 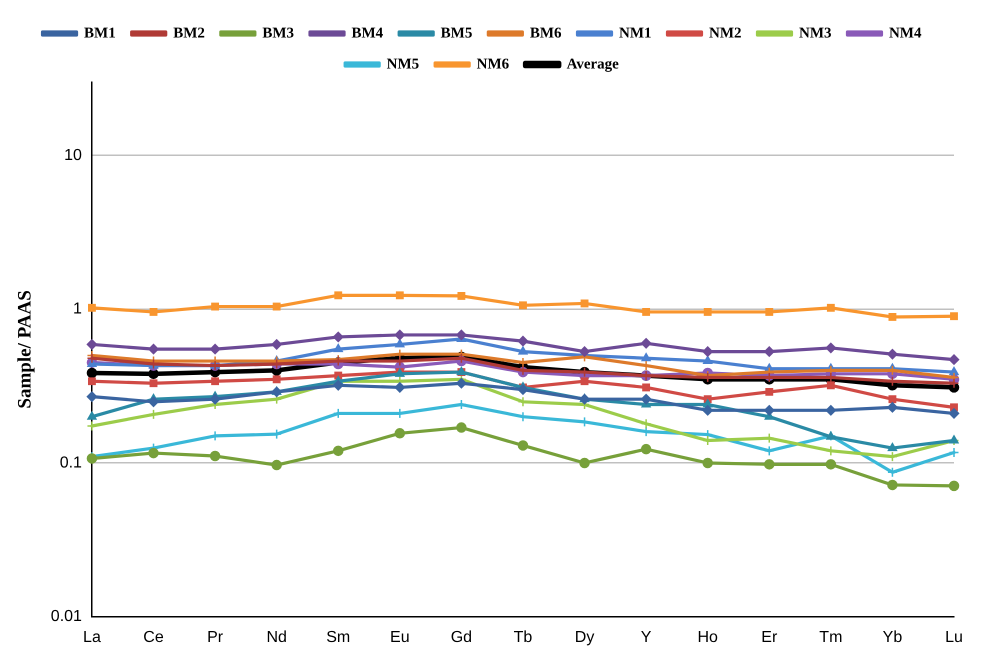 I want to click on x-tick-label: Y, so click(x=646, y=637).